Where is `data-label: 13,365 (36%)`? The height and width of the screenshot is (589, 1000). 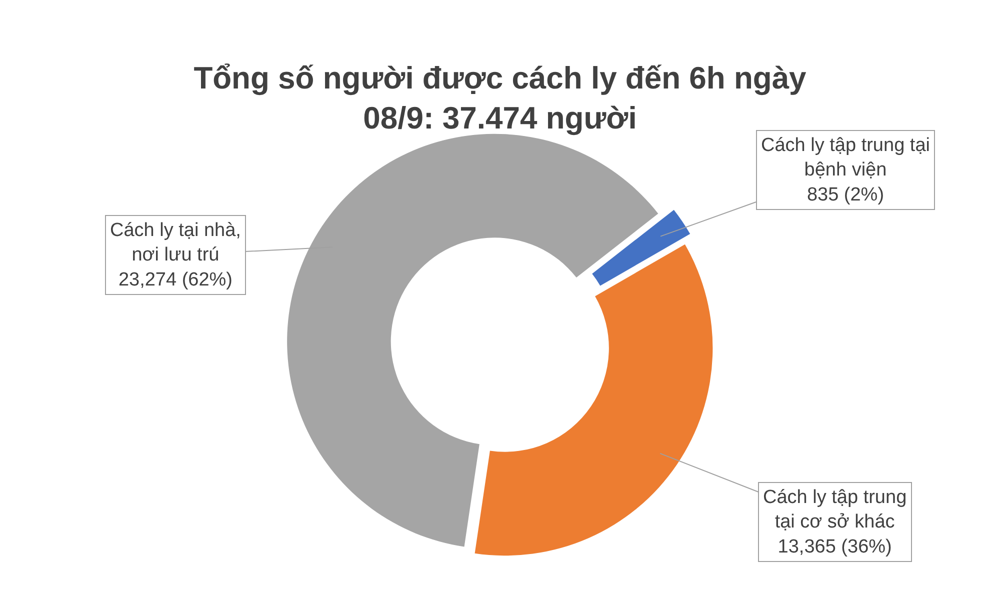 data-label: 13,365 (36%) is located at coordinates (835, 547).